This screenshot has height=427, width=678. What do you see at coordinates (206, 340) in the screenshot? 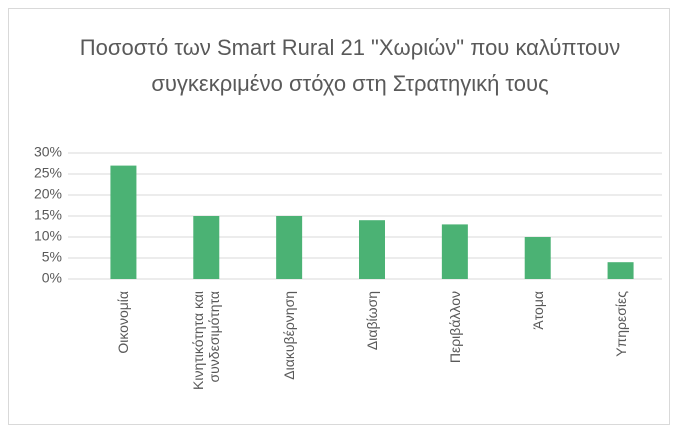
I see `x-tick-label: Κινητικότητα και συνδεσιμότητα` at bounding box center [206, 340].